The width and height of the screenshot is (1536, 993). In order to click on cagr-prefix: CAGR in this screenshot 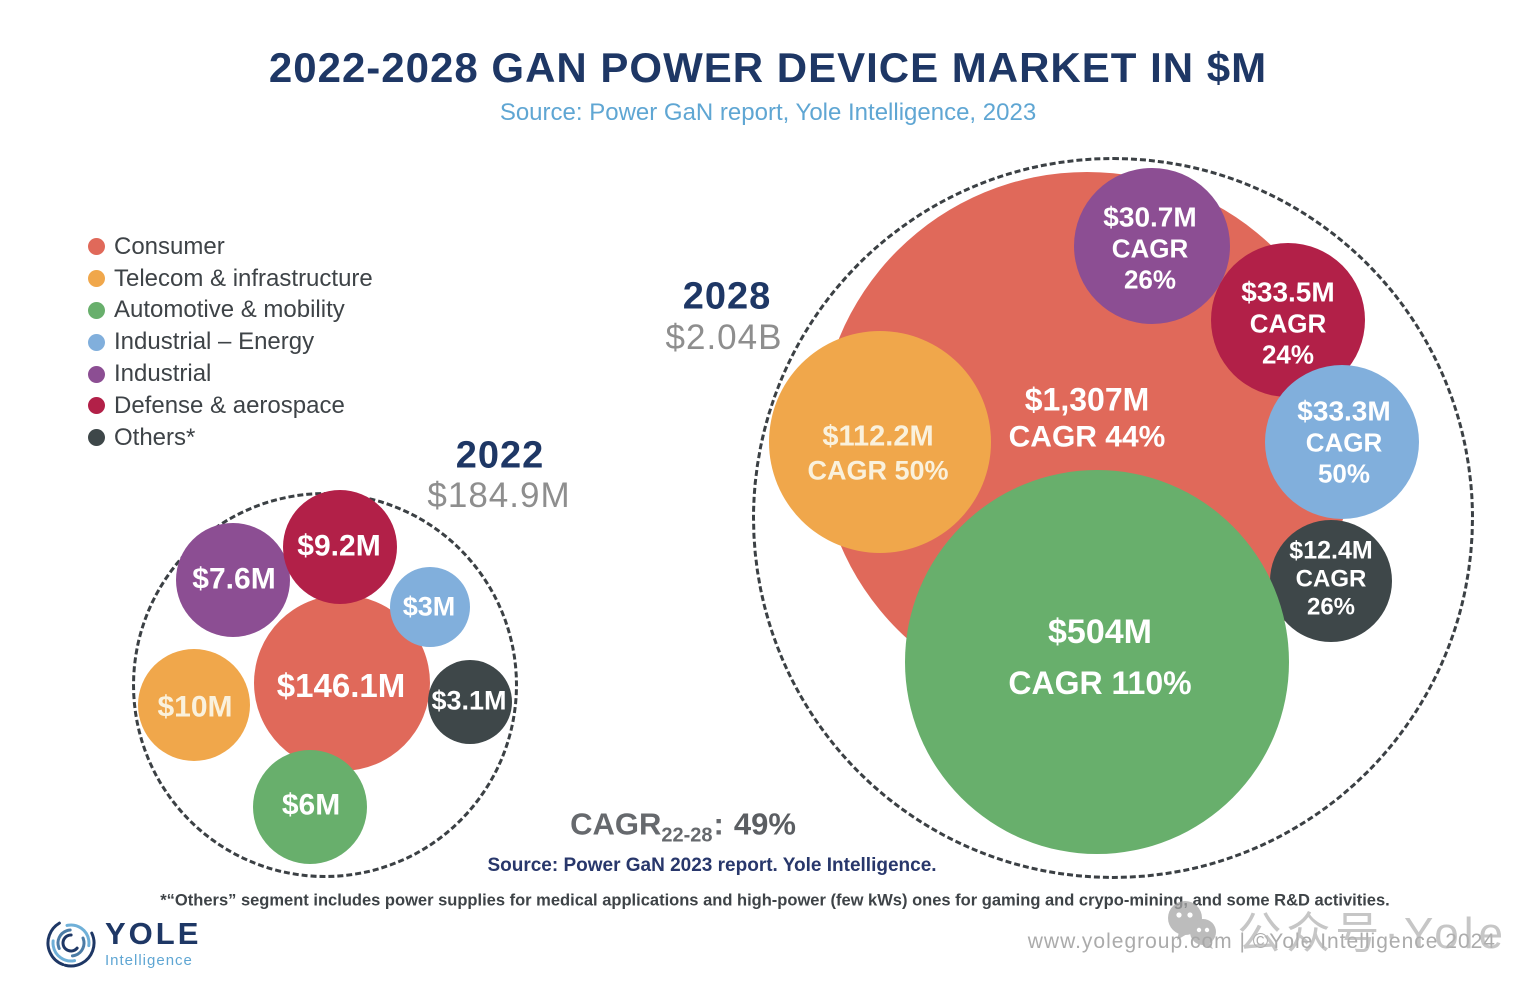, I will do `click(616, 824)`.